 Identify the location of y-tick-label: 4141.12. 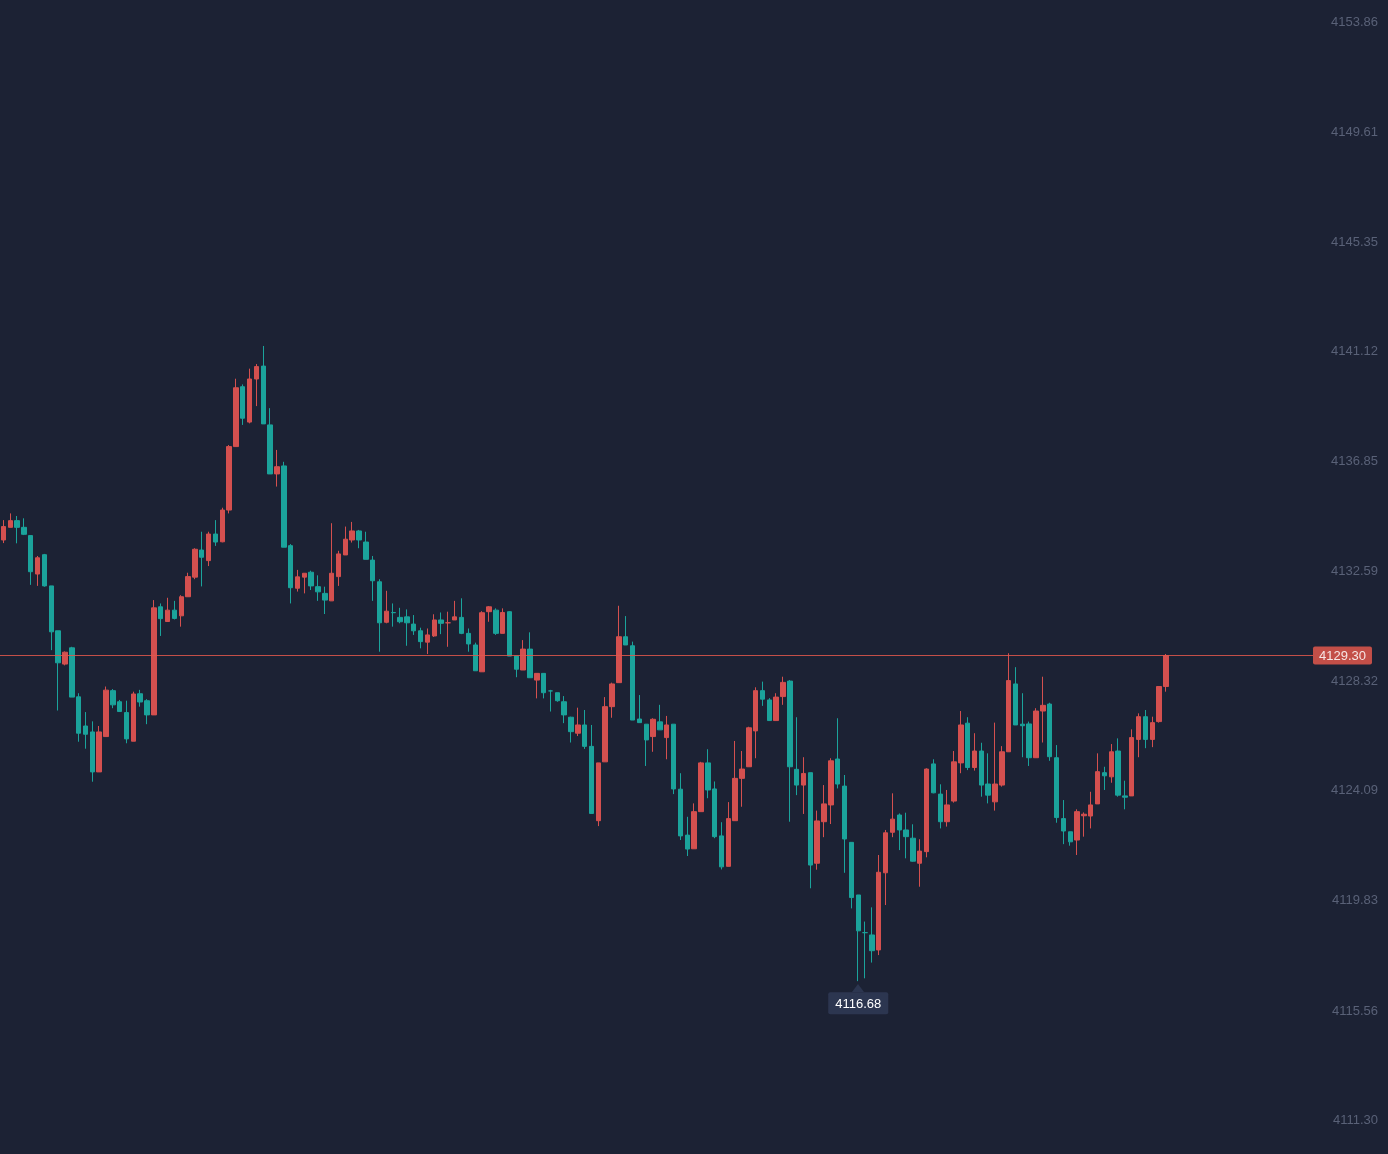
(1354, 351).